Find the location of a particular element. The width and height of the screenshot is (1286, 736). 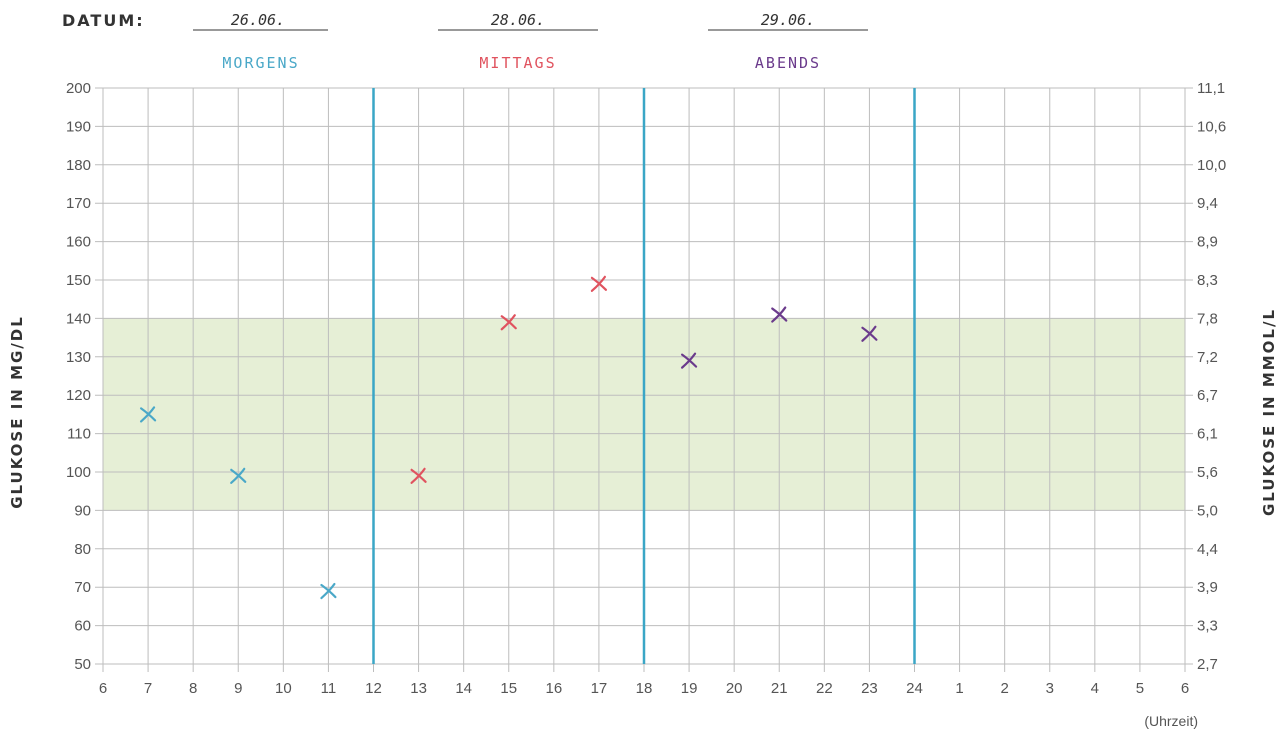

y-tick-label-left: 180 is located at coordinates (78, 165).